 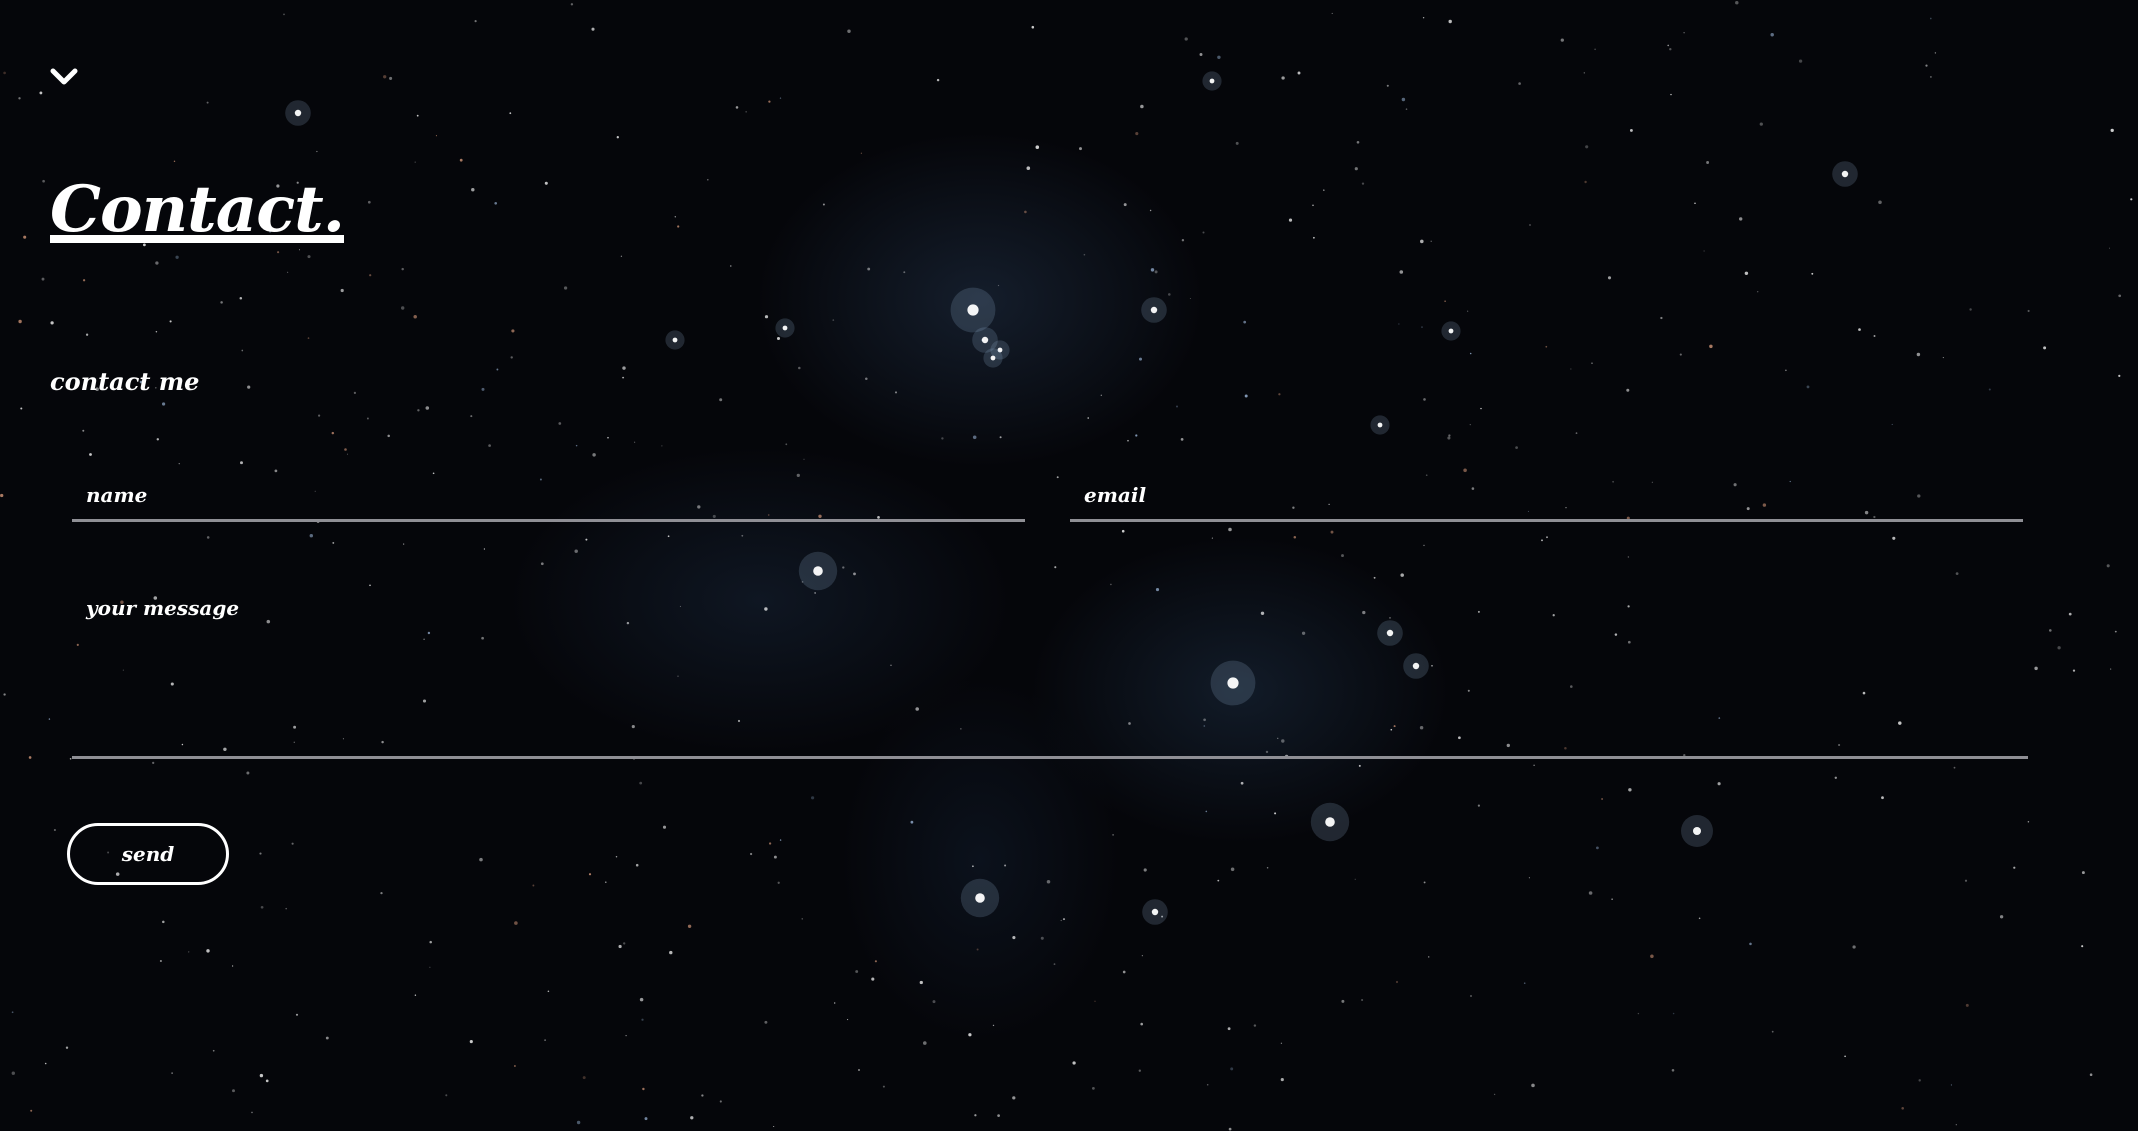 I want to click on section-subtitle: contact me, so click(x=125, y=381).